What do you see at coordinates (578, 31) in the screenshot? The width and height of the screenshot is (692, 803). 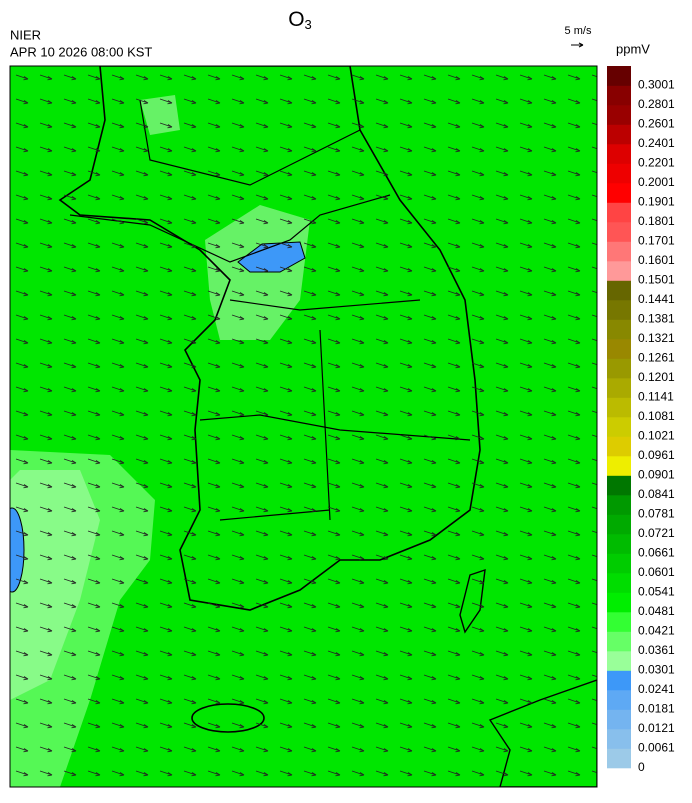 I see `vector-scale-label: 5 m/s` at bounding box center [578, 31].